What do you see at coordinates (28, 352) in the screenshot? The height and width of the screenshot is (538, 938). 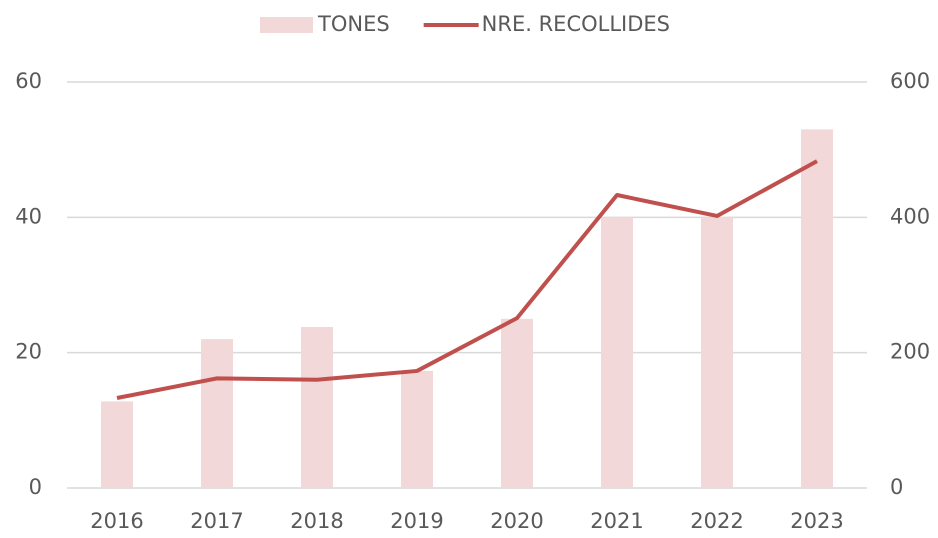 I see `y-tick-label: 20` at bounding box center [28, 352].